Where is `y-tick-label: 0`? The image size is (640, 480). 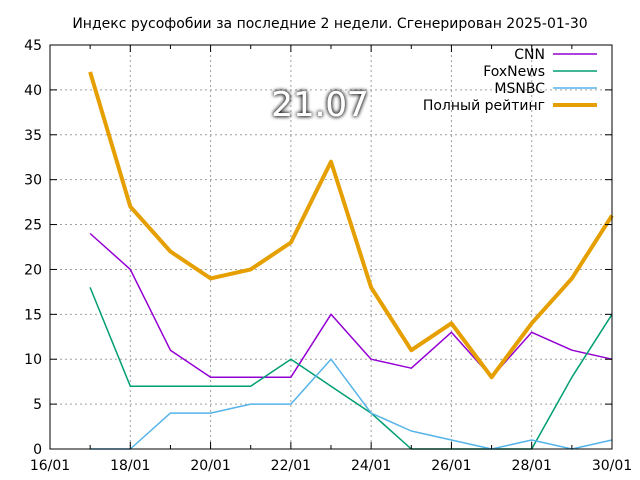 y-tick-label: 0 is located at coordinates (37, 450).